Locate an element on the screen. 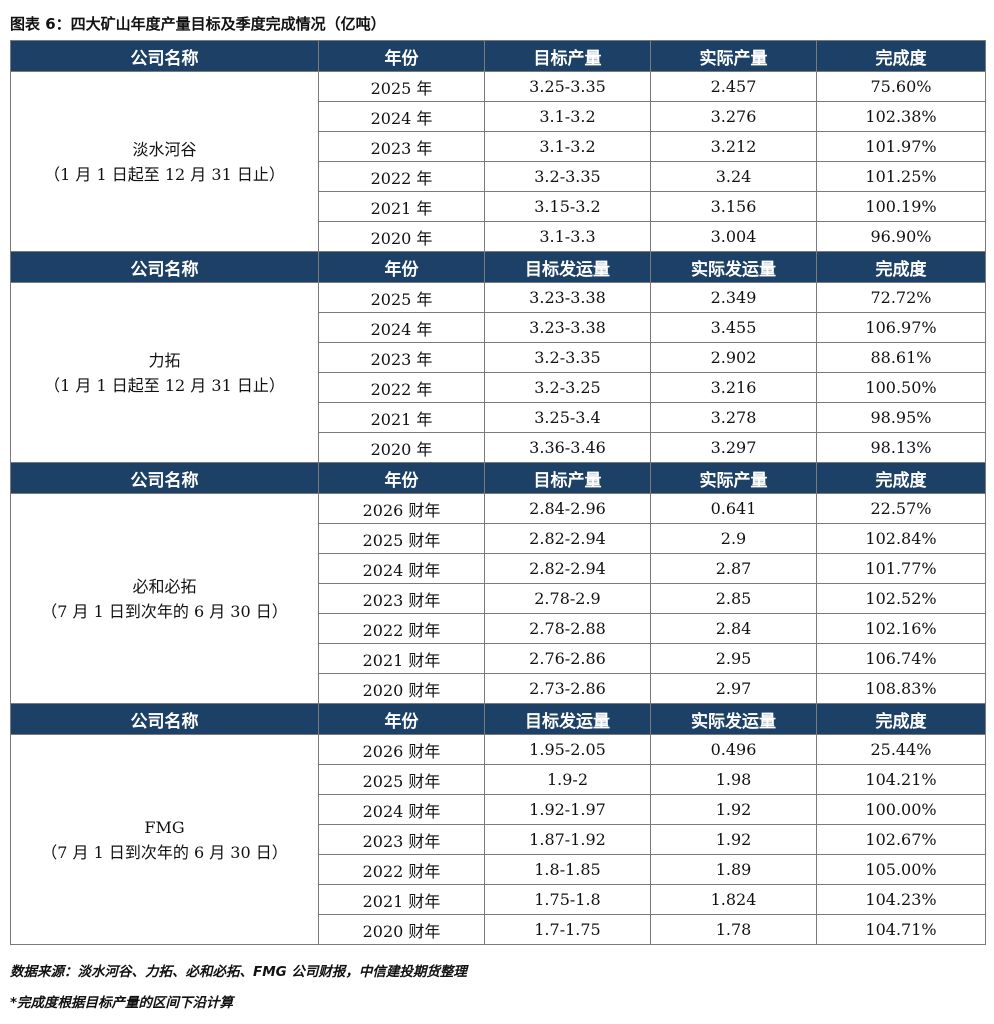 The height and width of the screenshot is (1024, 994). completion-cell: 101.77% is located at coordinates (901, 568).